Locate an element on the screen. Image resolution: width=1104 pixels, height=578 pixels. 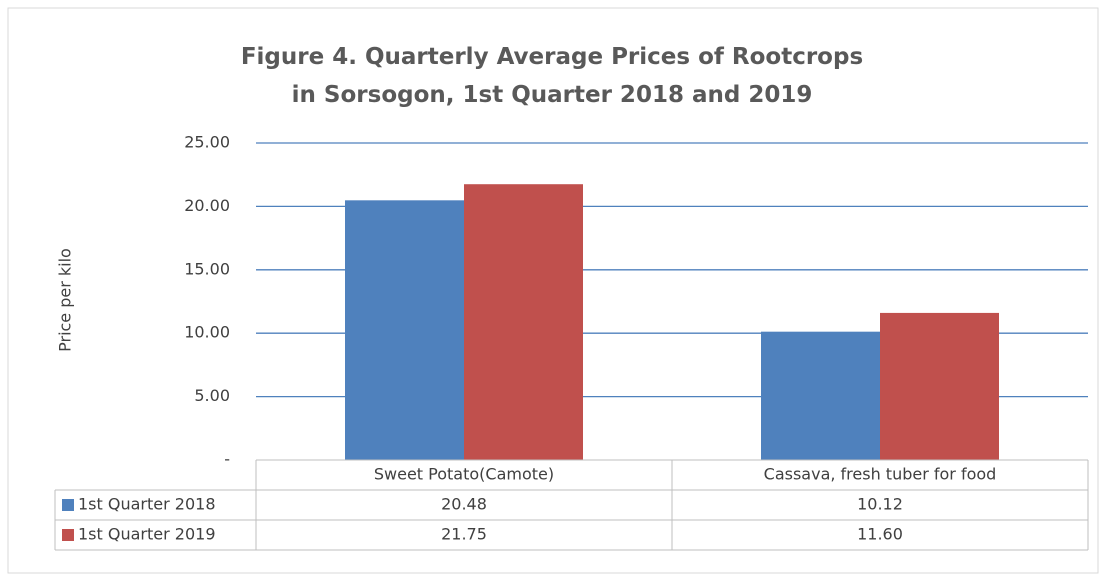
table-value: 20.48 is located at coordinates (464, 504).